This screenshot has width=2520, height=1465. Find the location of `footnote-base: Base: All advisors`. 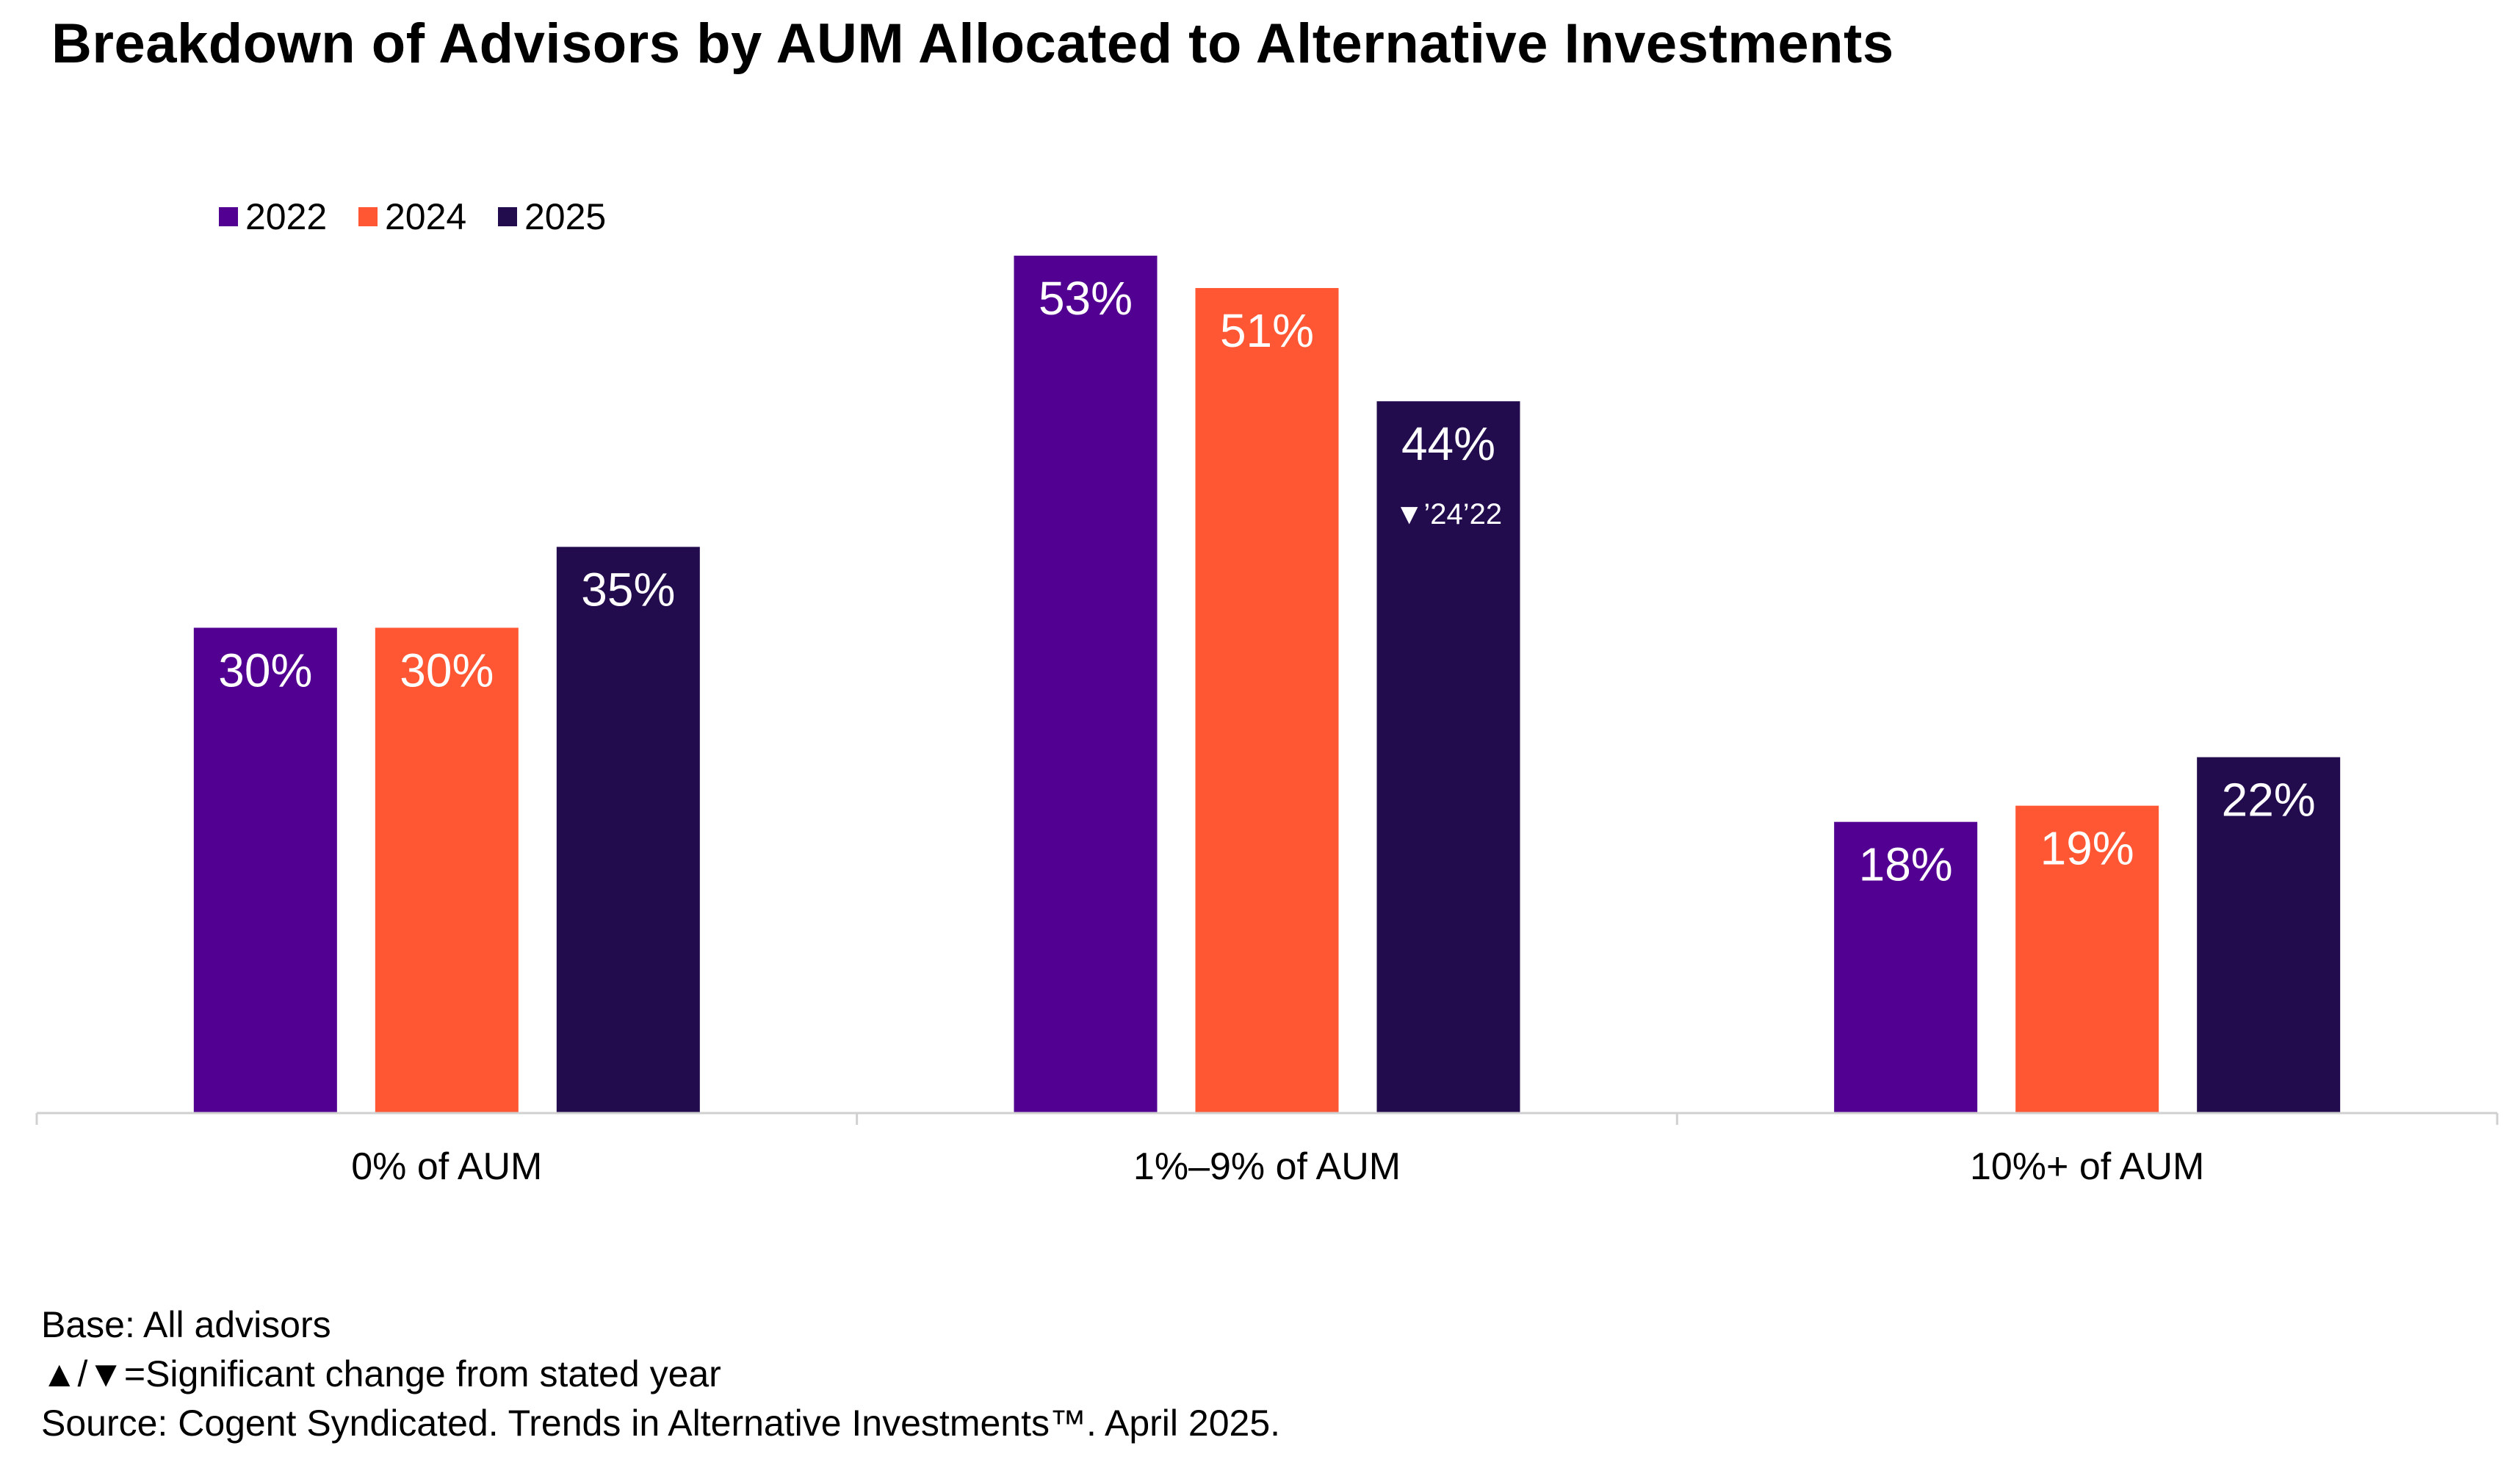

footnote-base: Base: All advisors is located at coordinates (186, 1324).